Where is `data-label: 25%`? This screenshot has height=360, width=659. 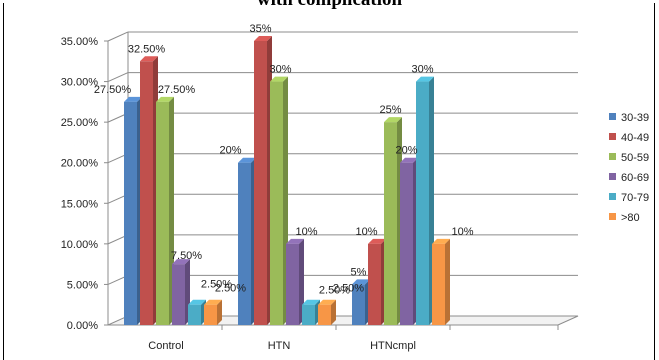
data-label: 25% is located at coordinates (390, 110).